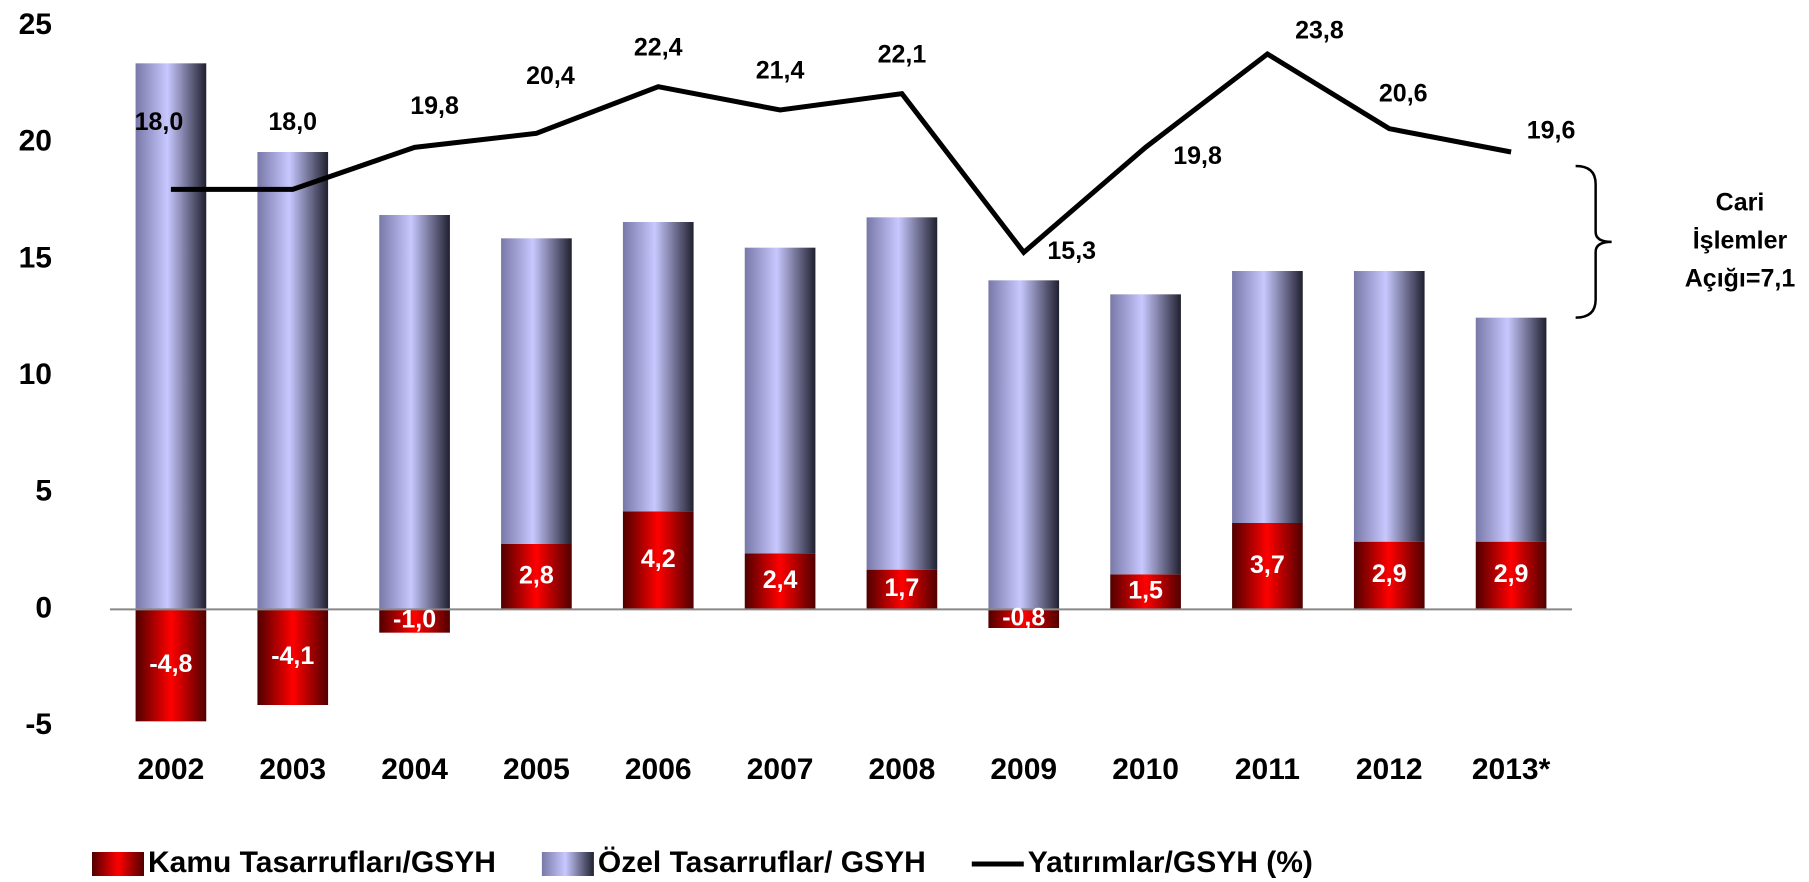 Image resolution: width=1809 pixels, height=882 pixels. What do you see at coordinates (780, 71) in the screenshot?
I see `line-label: 21,4` at bounding box center [780, 71].